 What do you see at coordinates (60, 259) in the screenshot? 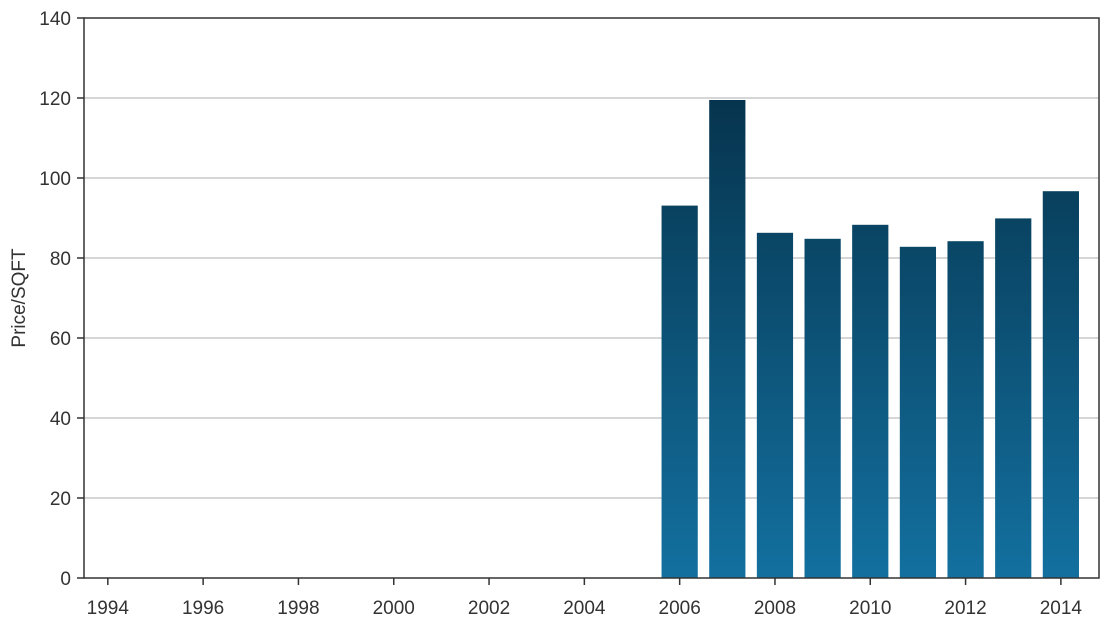
I see `y-tick-label: 80` at bounding box center [60, 259].